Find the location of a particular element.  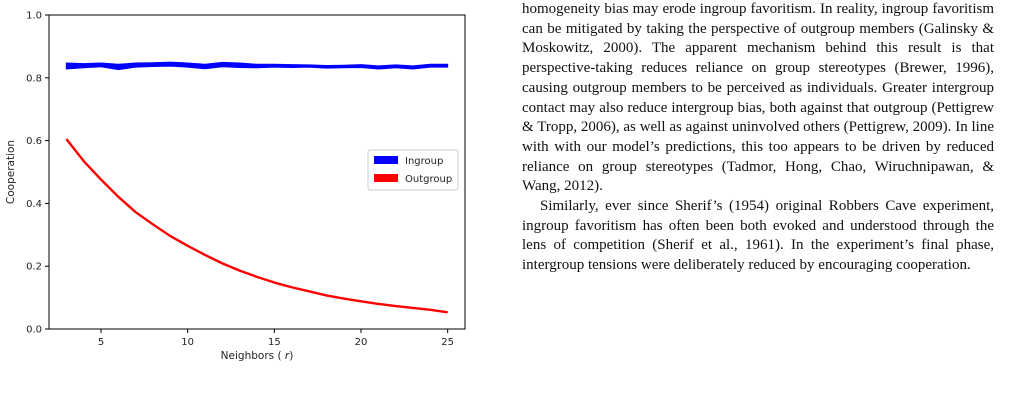

x-tick-label: 25 is located at coordinates (447, 342).